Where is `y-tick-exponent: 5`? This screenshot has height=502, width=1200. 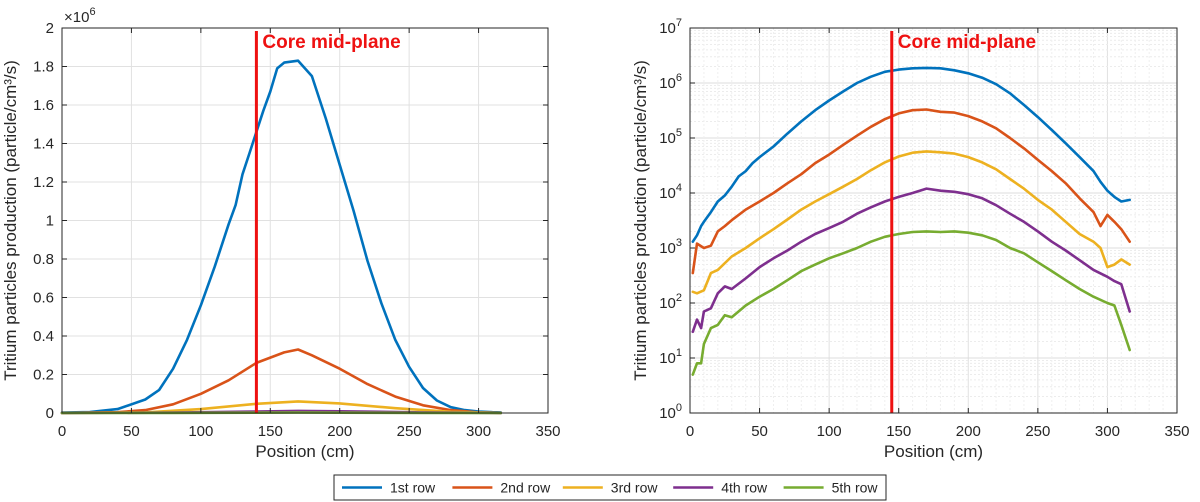 y-tick-exponent: 5 is located at coordinates (679, 133).